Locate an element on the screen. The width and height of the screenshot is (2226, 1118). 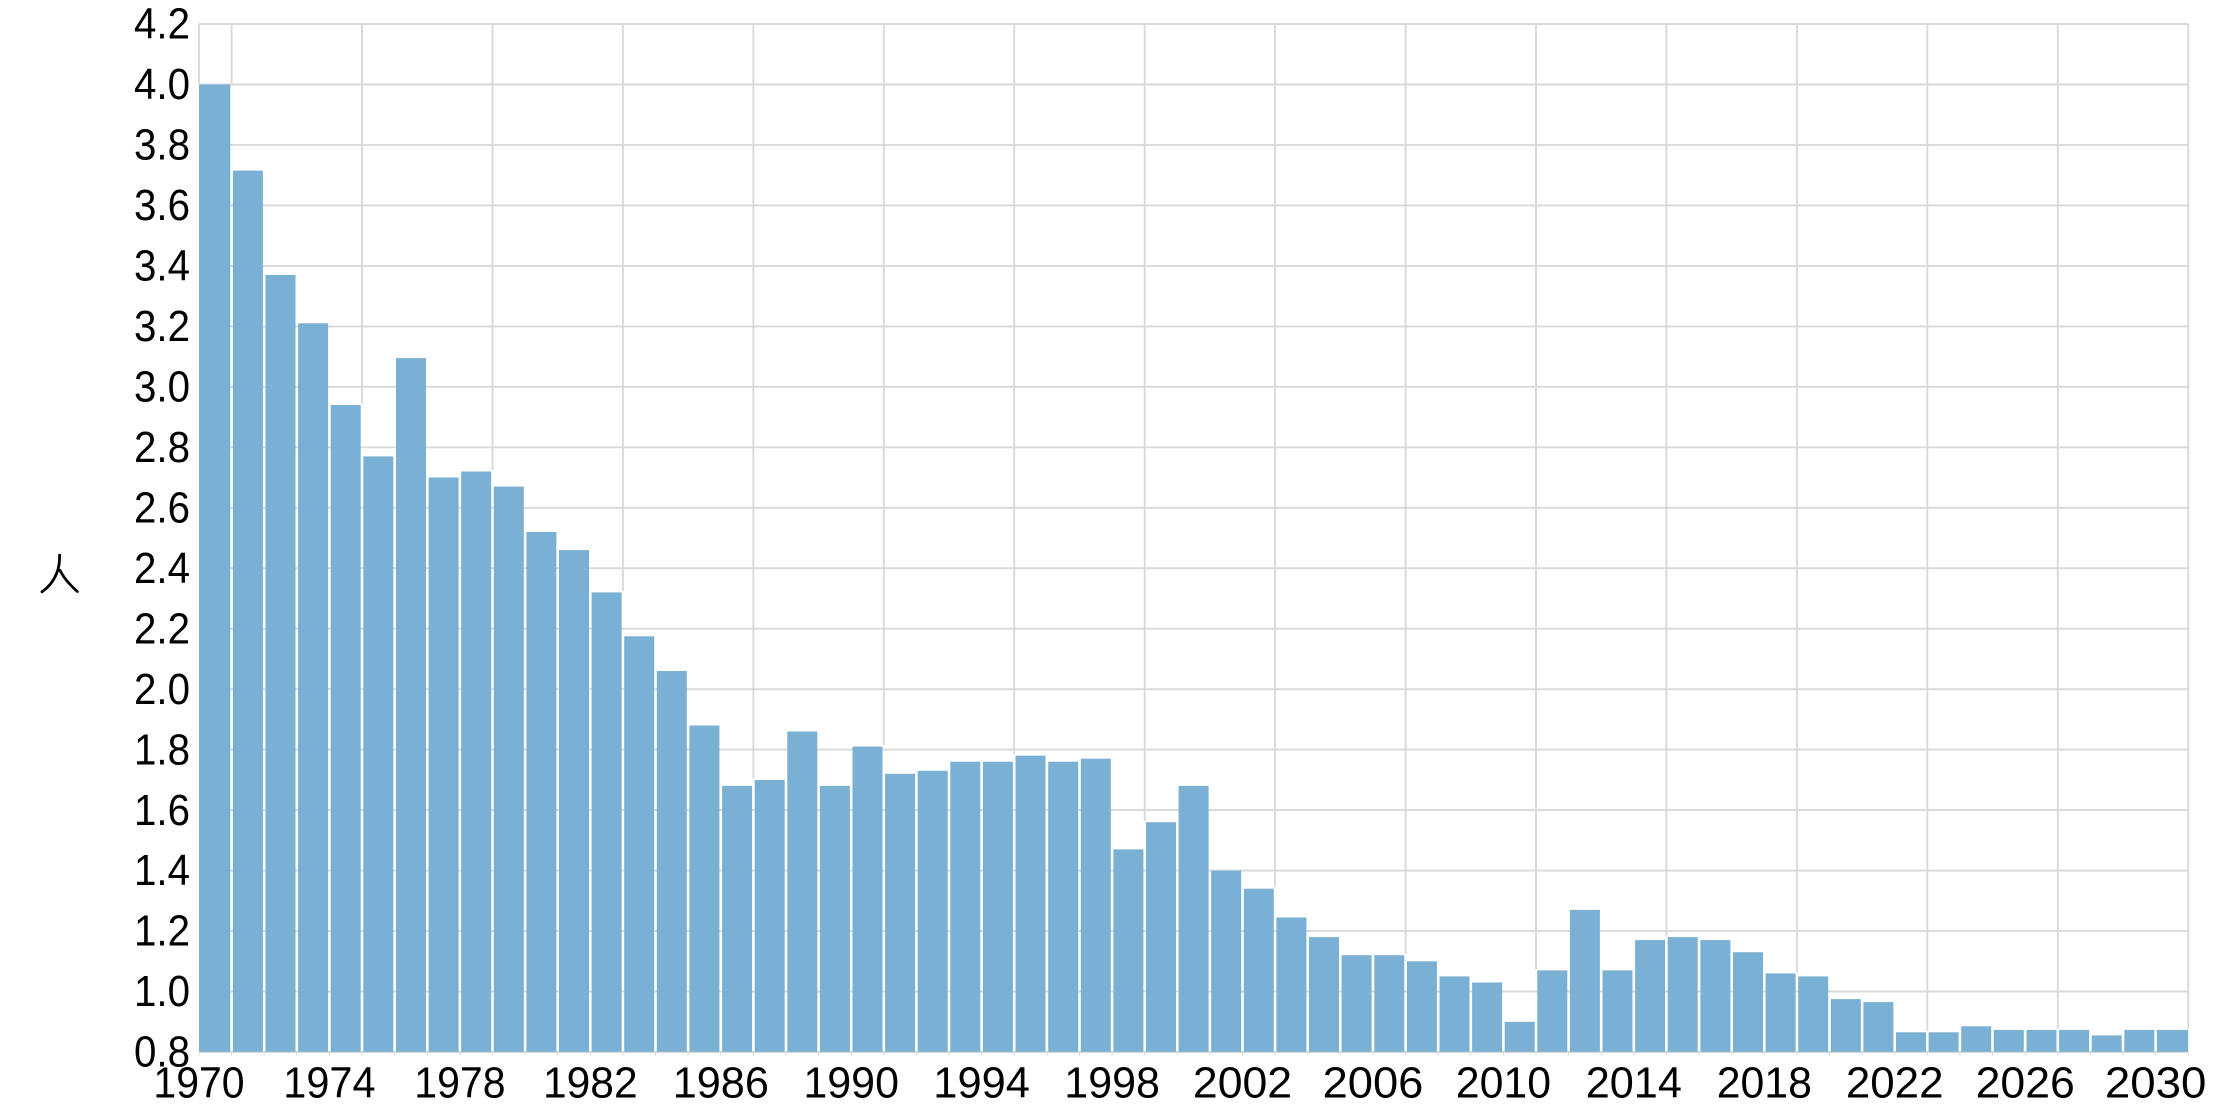
svg-text: 2.8 is located at coordinates (162, 447).